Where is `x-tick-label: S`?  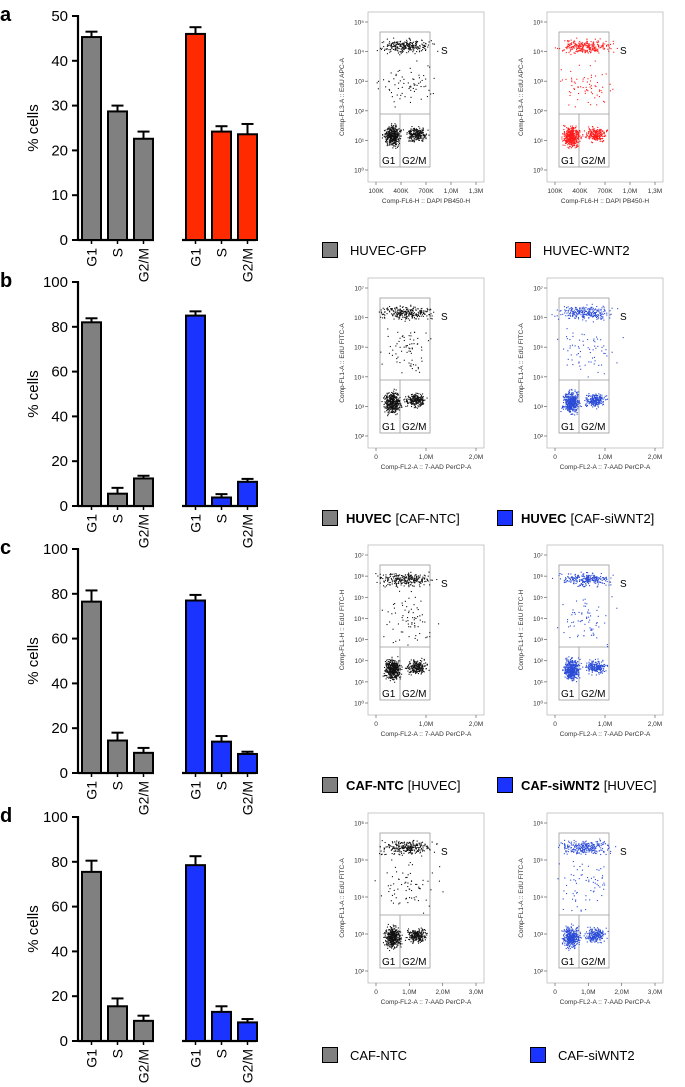
x-tick-label: S is located at coordinates (222, 252).